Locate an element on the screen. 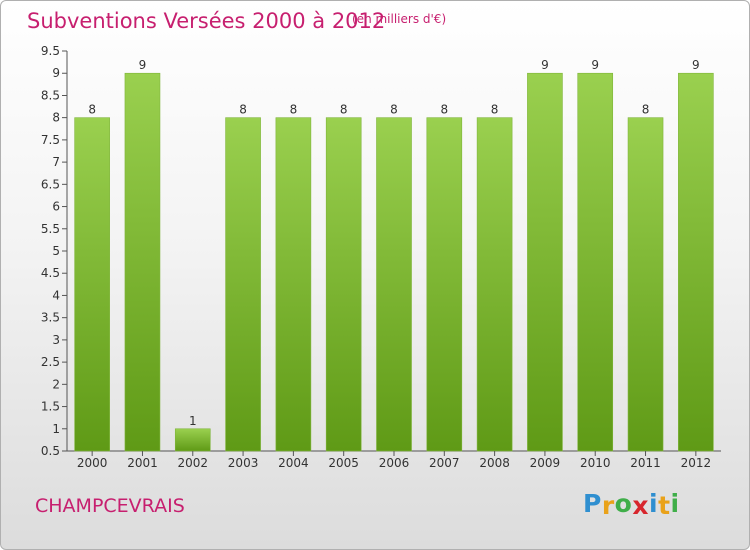 The image size is (750, 550). chart-title: Subventions Versées 2000 à 2012 is located at coordinates (206, 21).